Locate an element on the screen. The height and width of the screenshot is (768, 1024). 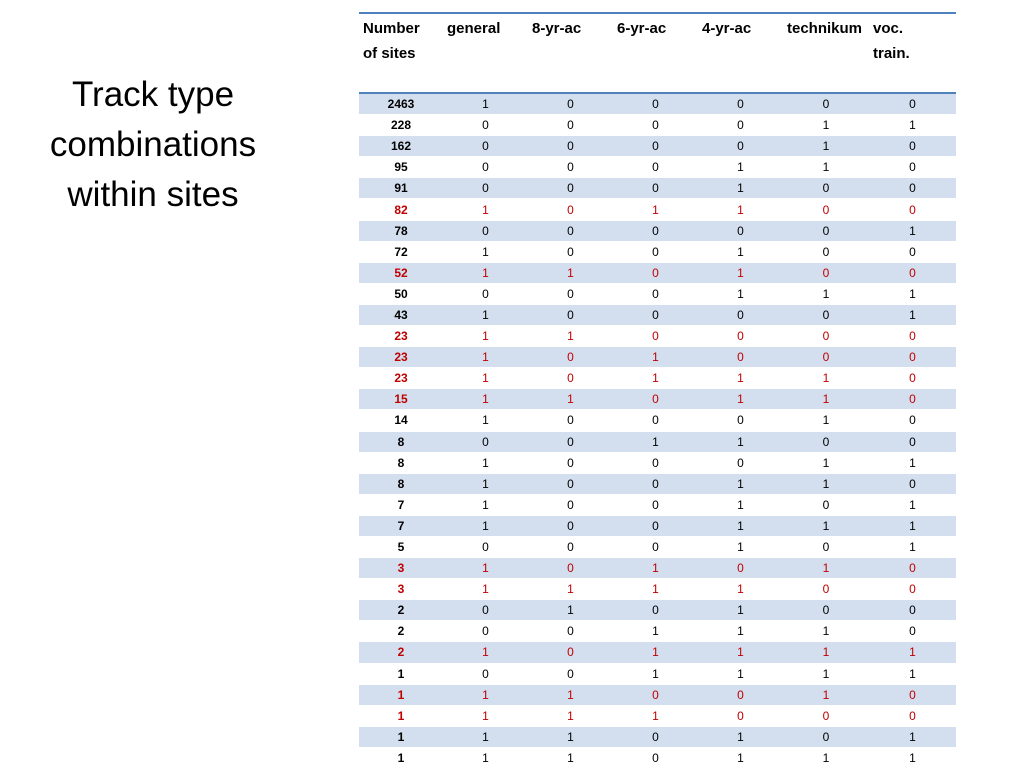
table-row: 23 1 1 0 0 0 0 is located at coordinates (657, 336).